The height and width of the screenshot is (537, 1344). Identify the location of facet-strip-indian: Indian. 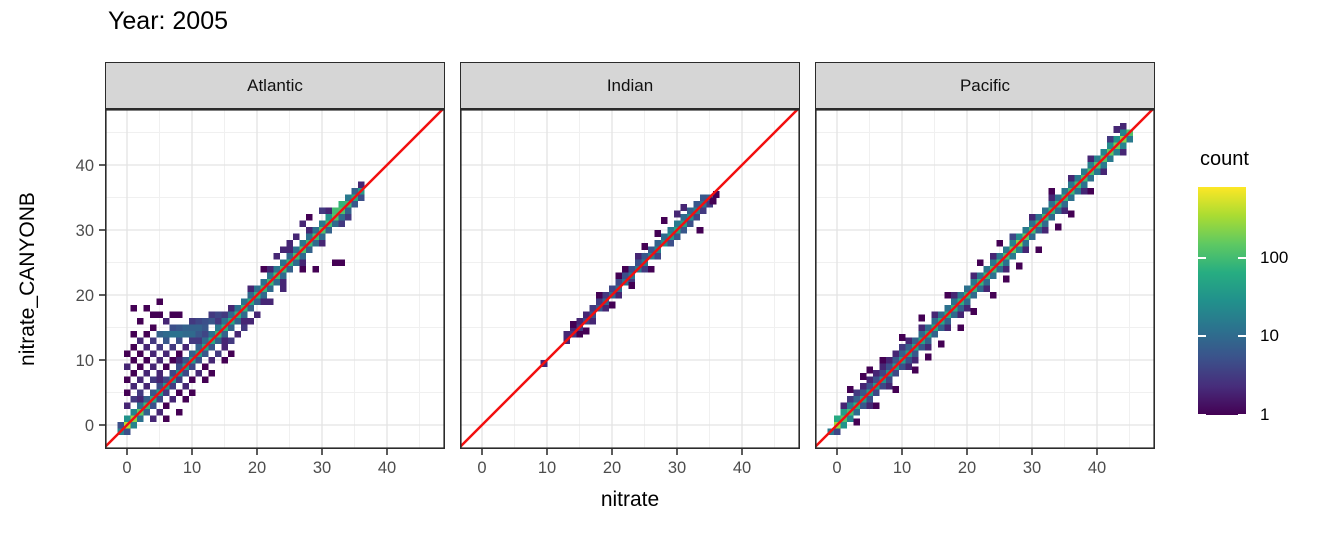
(630, 85).